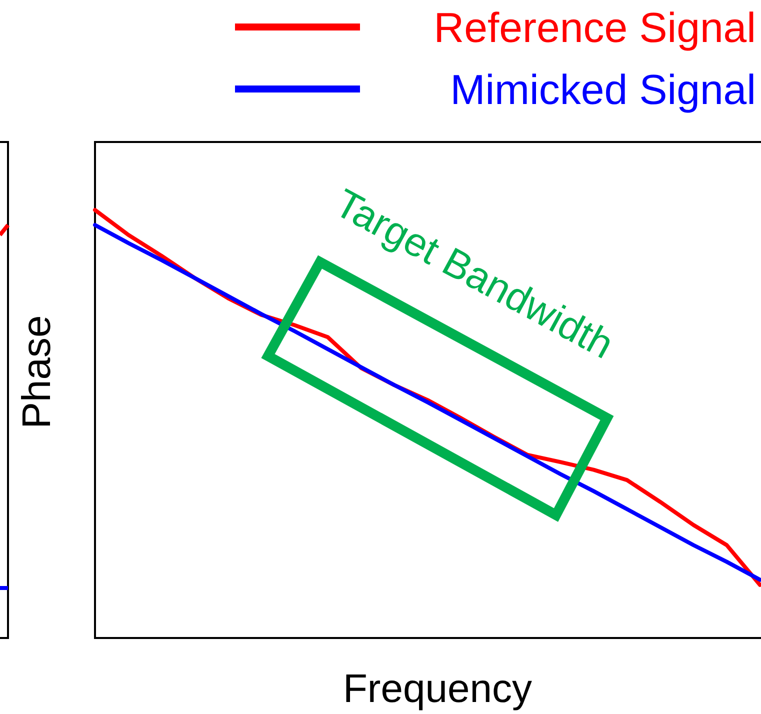 The width and height of the screenshot is (761, 714). Describe the element at coordinates (437, 689) in the screenshot. I see `x-axis-title: Frequency` at that location.